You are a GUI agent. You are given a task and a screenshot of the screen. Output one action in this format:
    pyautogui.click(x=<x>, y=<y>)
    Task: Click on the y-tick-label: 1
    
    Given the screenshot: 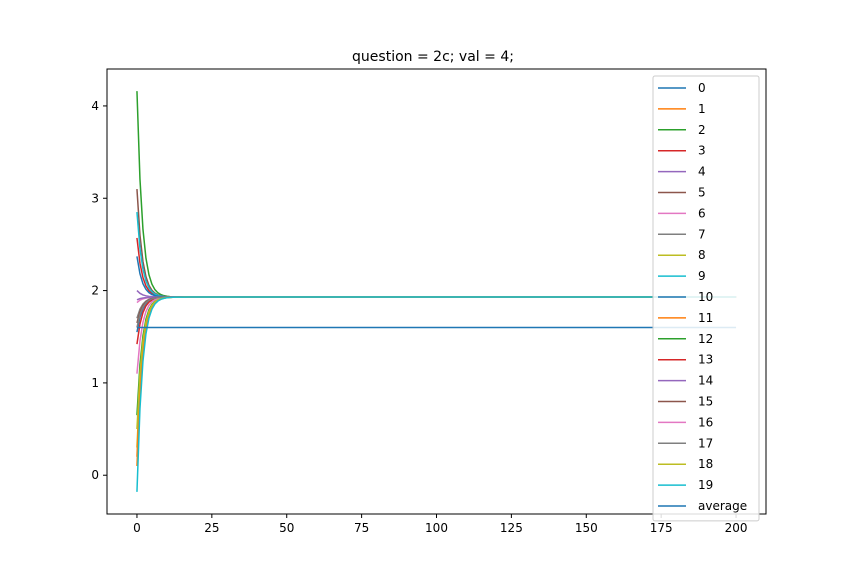 What is the action you would take?
    pyautogui.click(x=95, y=383)
    